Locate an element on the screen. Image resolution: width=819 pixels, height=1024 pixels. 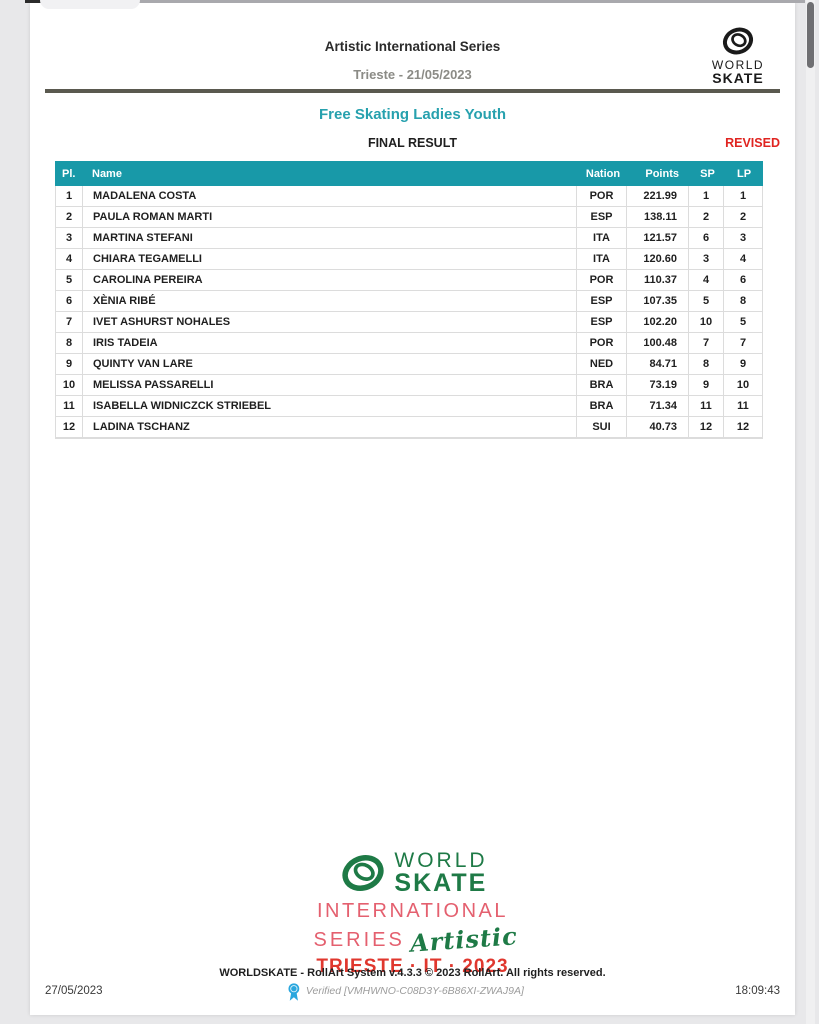
logo-word-skate: SKATE is located at coordinates (738, 78).